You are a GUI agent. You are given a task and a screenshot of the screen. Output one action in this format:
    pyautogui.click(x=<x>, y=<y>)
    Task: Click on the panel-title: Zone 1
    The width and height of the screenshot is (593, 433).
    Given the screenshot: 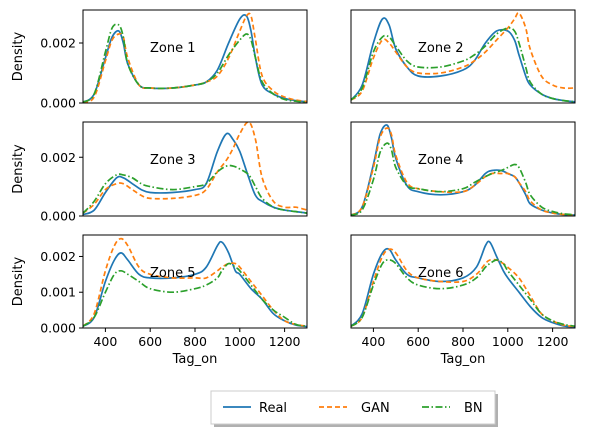 What is the action you would take?
    pyautogui.click(x=173, y=48)
    